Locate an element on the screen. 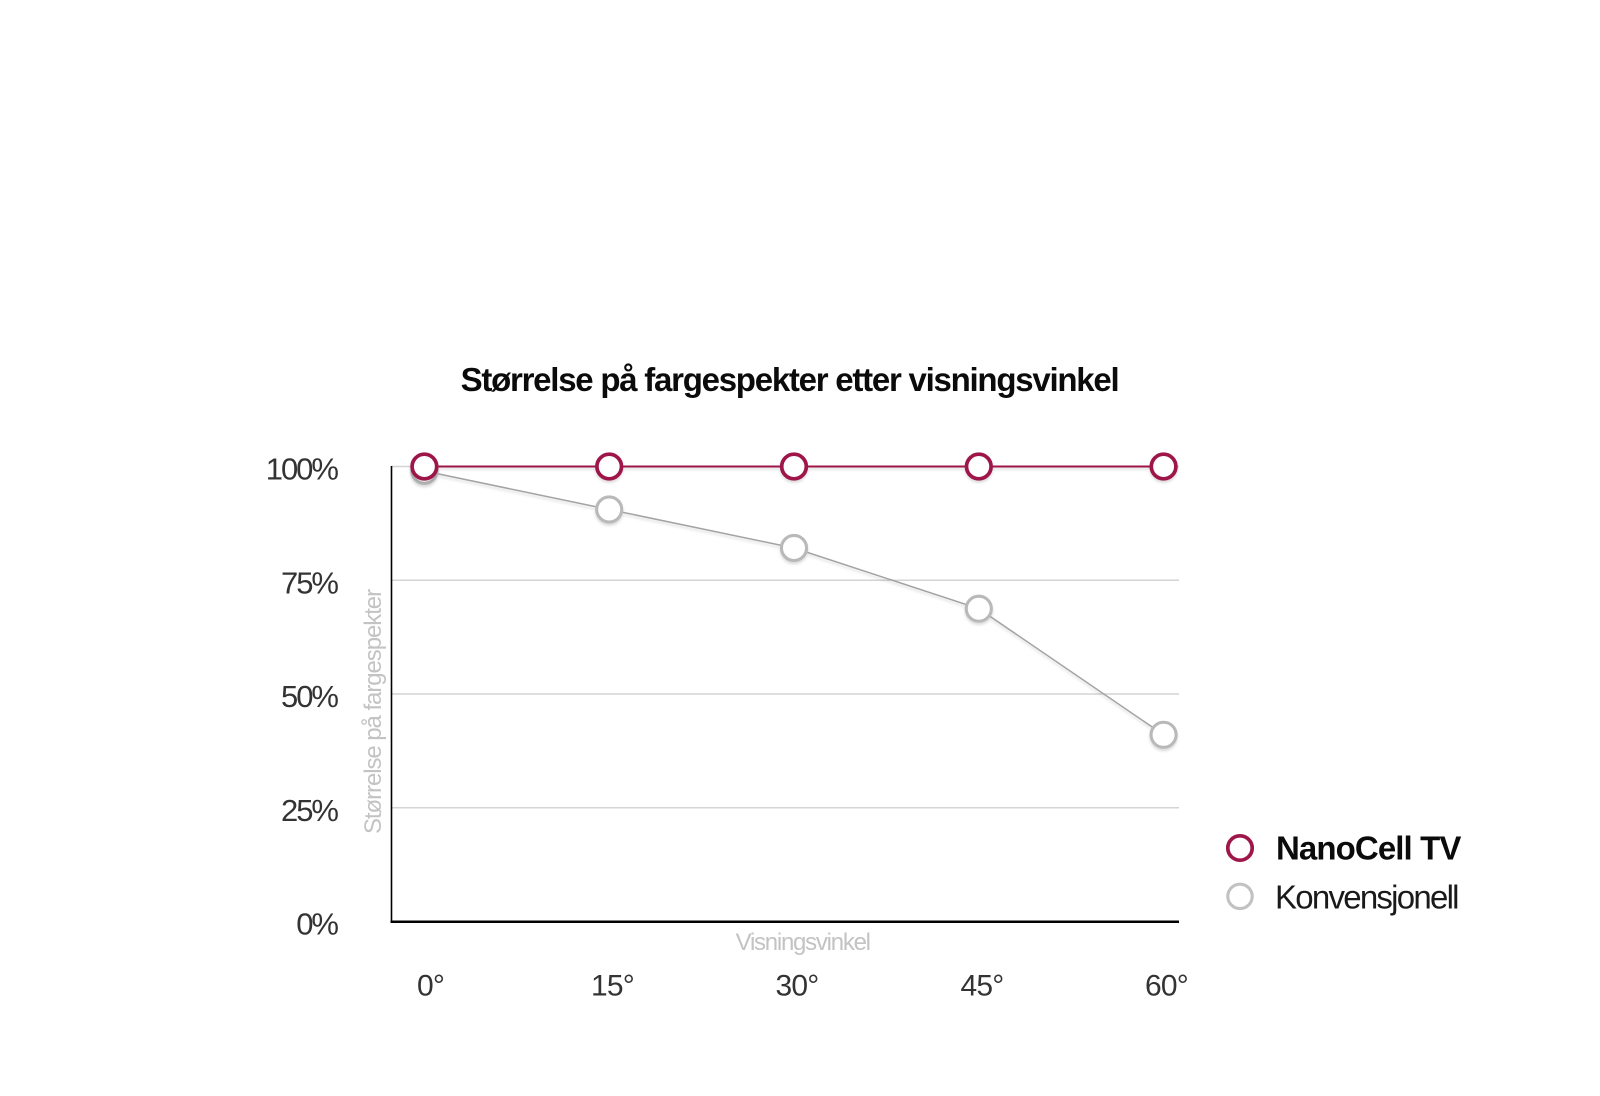 This screenshot has height=1096, width=1600. svg-text: 45° is located at coordinates (982, 986).